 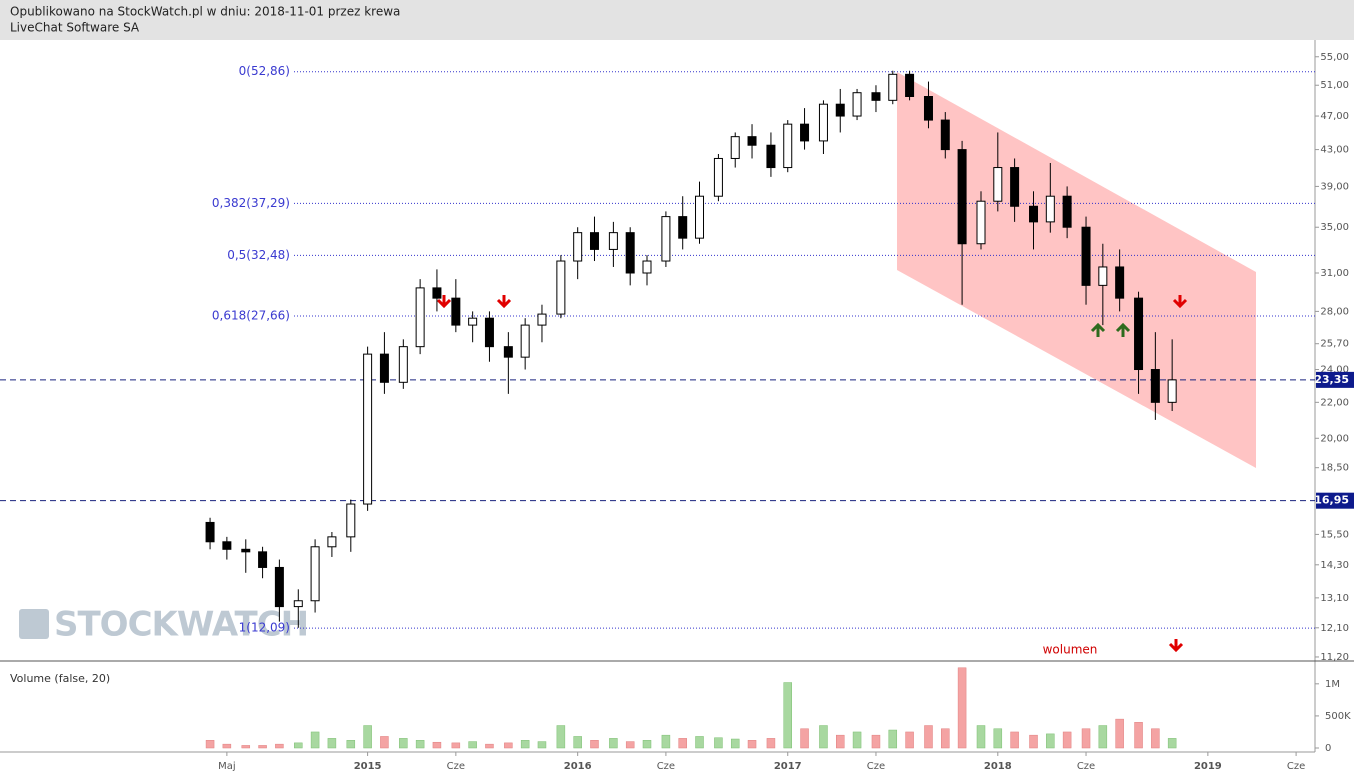 What do you see at coordinates (788, 766) in the screenshot?
I see `x-tick-label: 2017` at bounding box center [788, 766].